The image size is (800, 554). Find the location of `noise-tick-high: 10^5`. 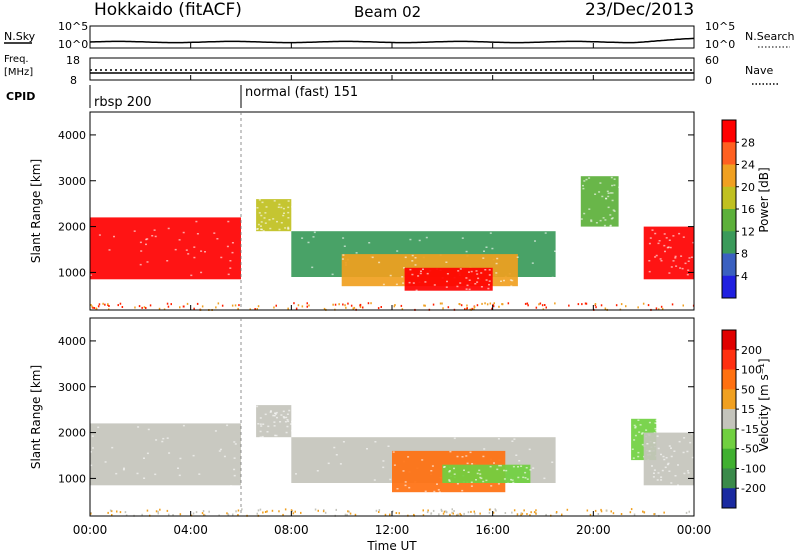

noise-tick-high: 10^5 is located at coordinates (73, 26).